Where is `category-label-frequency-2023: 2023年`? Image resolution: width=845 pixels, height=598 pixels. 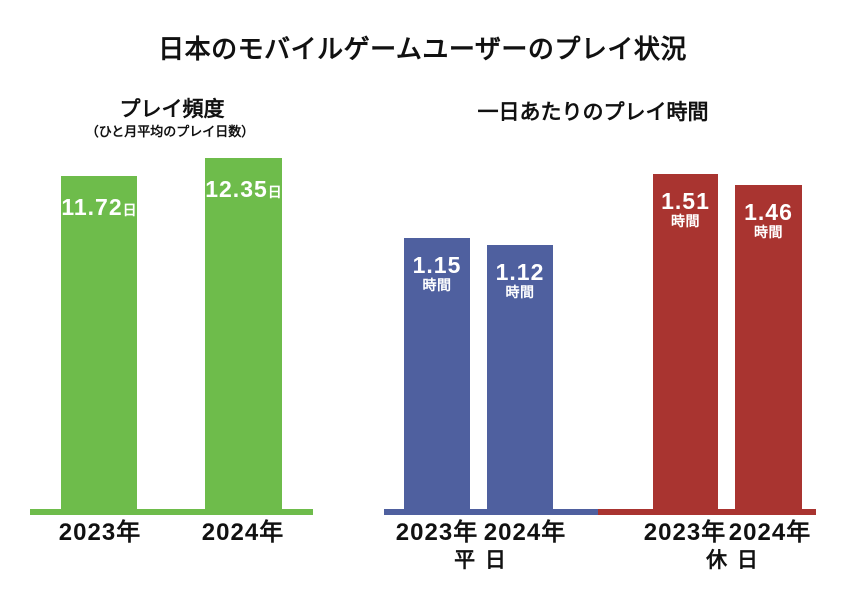
category-label-frequency-2023: 2023年 is located at coordinates (100, 532).